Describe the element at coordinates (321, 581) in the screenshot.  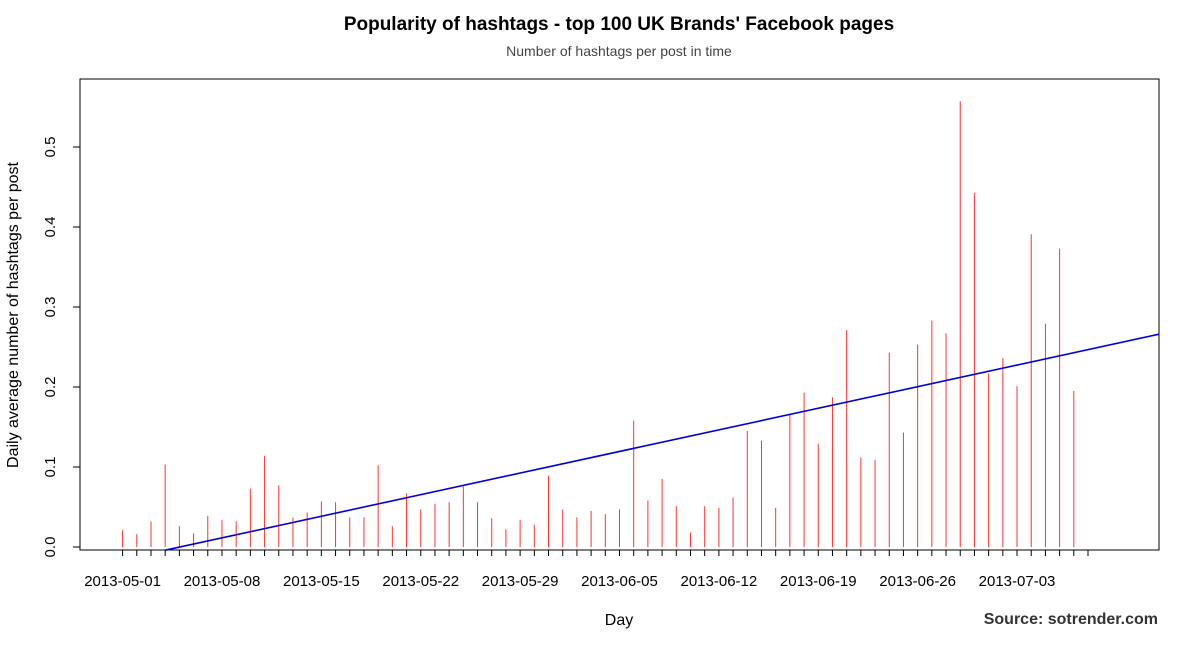
I see `x-tick-label: 2013-05-15` at that location.